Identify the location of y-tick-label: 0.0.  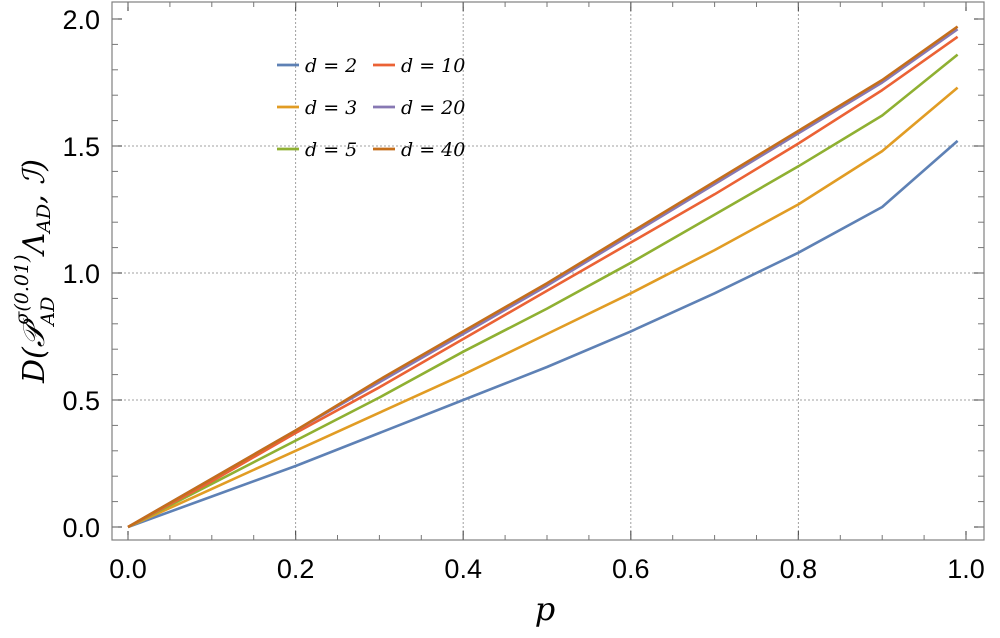
(81, 528).